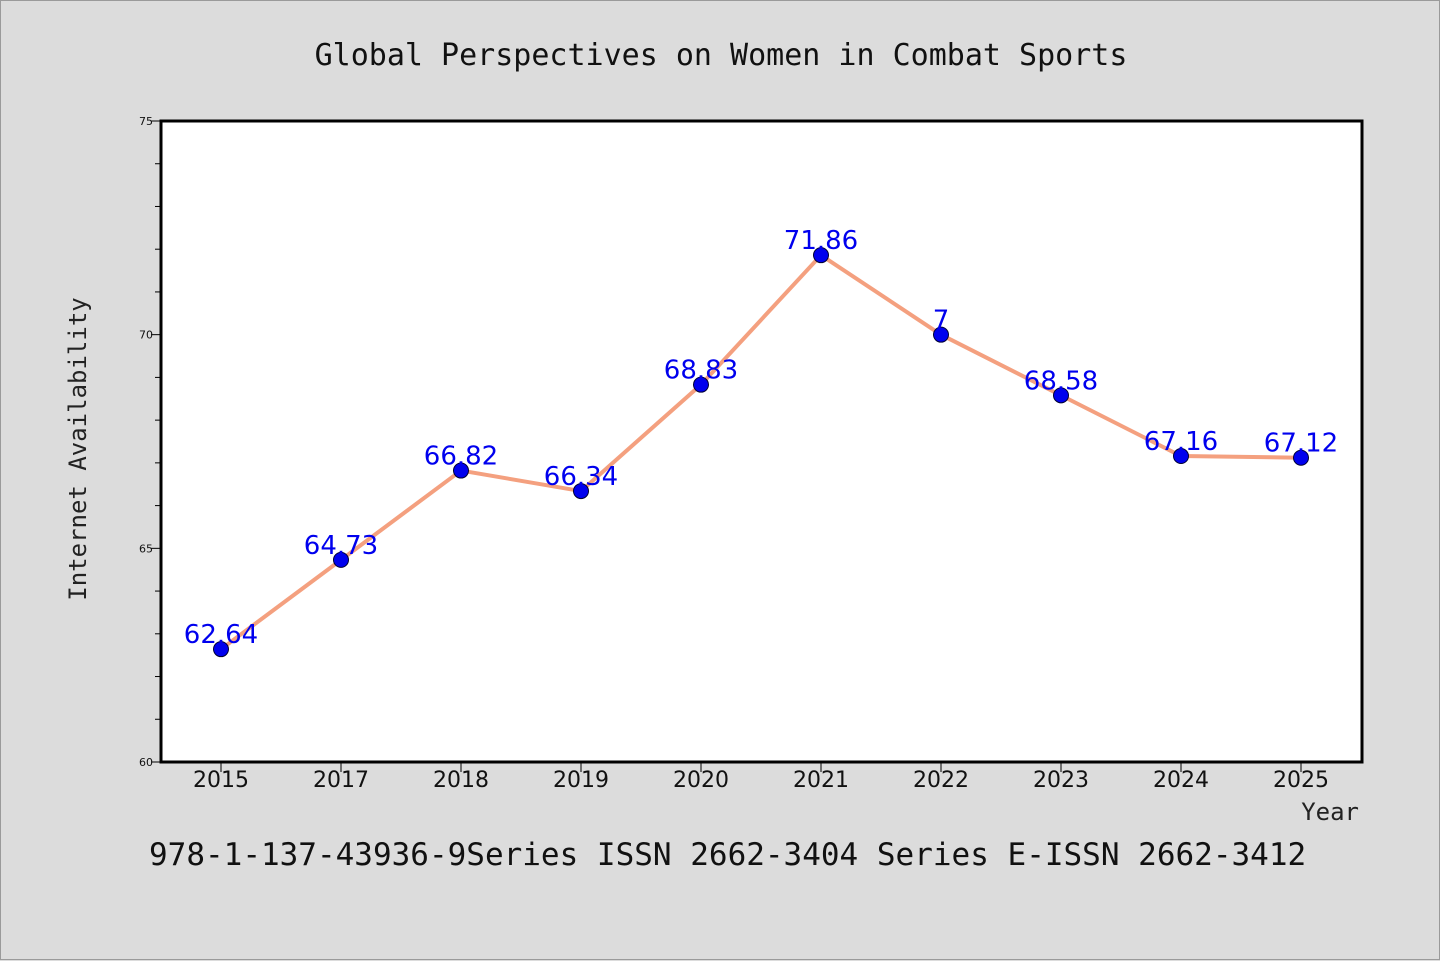  What do you see at coordinates (581, 477) in the screenshot?
I see `data-label: 66.34` at bounding box center [581, 477].